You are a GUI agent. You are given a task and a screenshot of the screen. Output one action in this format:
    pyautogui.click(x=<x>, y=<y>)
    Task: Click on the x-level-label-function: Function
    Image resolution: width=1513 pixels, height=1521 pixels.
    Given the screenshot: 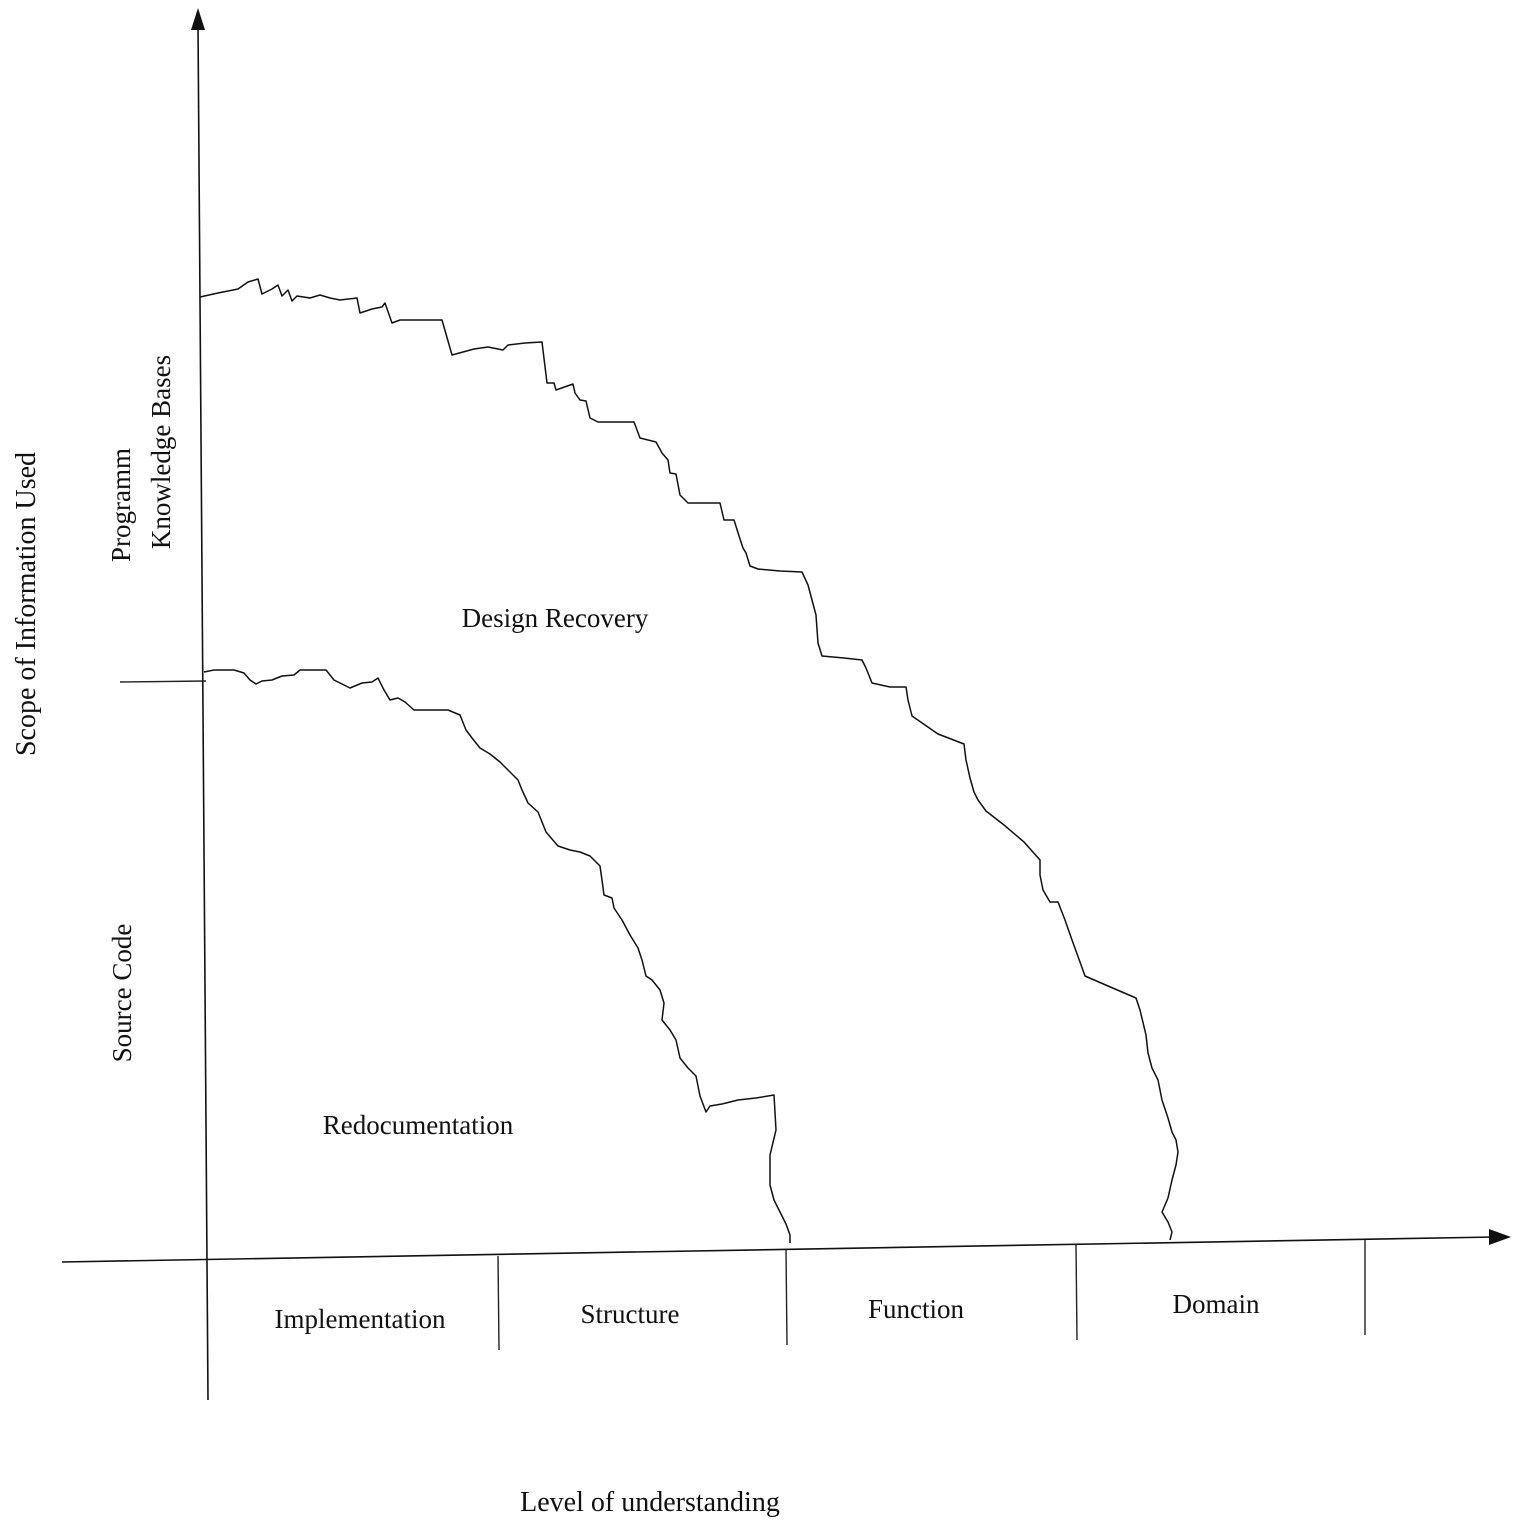 What is the action you would take?
    pyautogui.click(x=916, y=1309)
    